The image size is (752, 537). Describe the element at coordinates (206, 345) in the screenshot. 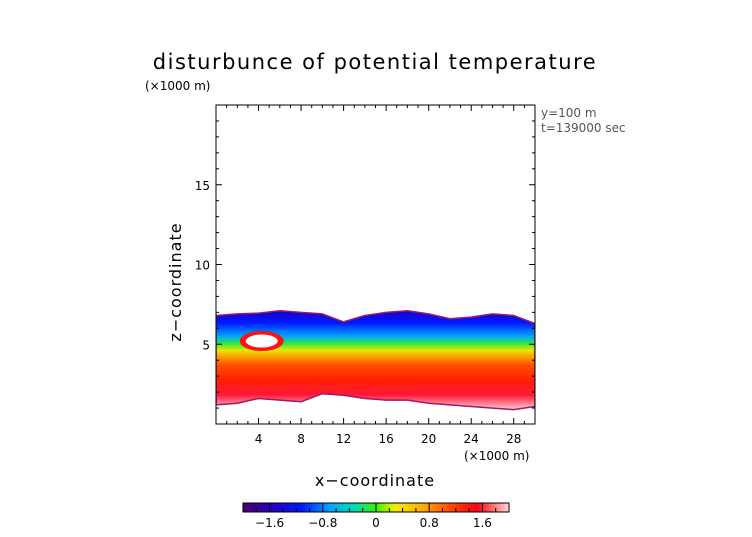

I see `z-tick-label: 5` at that location.